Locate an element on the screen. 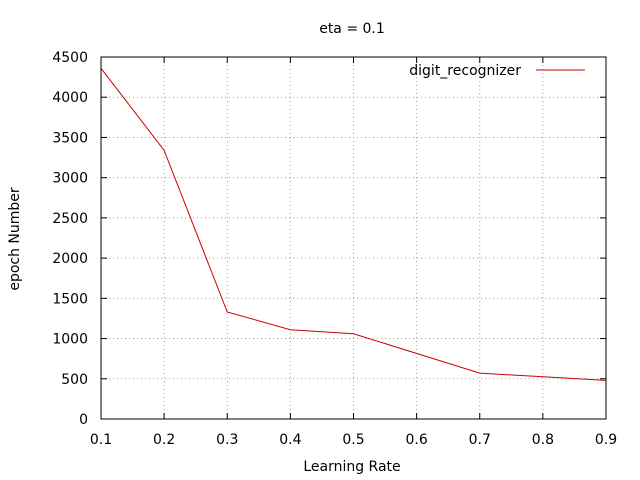 This screenshot has width=640, height=480. y-axis-tick-labels: 0 500 1000 1500 2000 2500 3000 3500 4000 4500 is located at coordinates (70, 239).